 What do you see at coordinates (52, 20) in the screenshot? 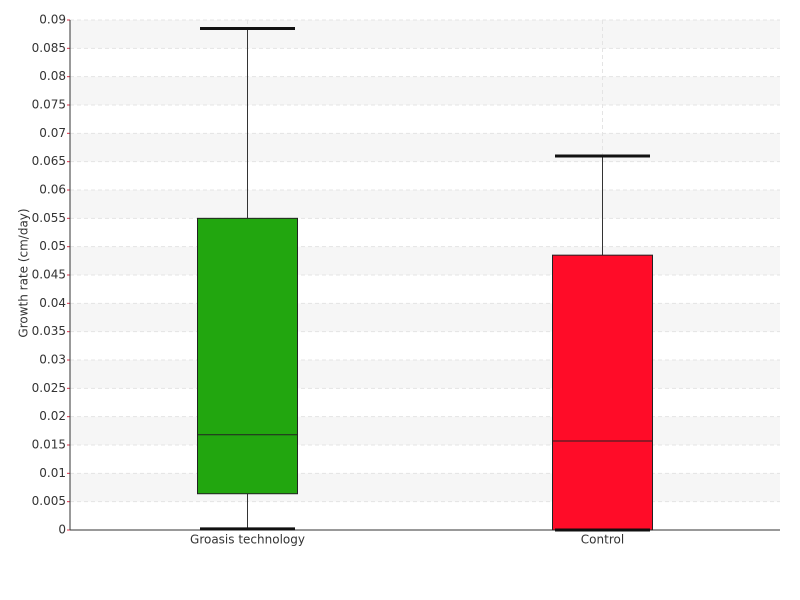
I see `y-tick-label: 0.09` at bounding box center [52, 20].